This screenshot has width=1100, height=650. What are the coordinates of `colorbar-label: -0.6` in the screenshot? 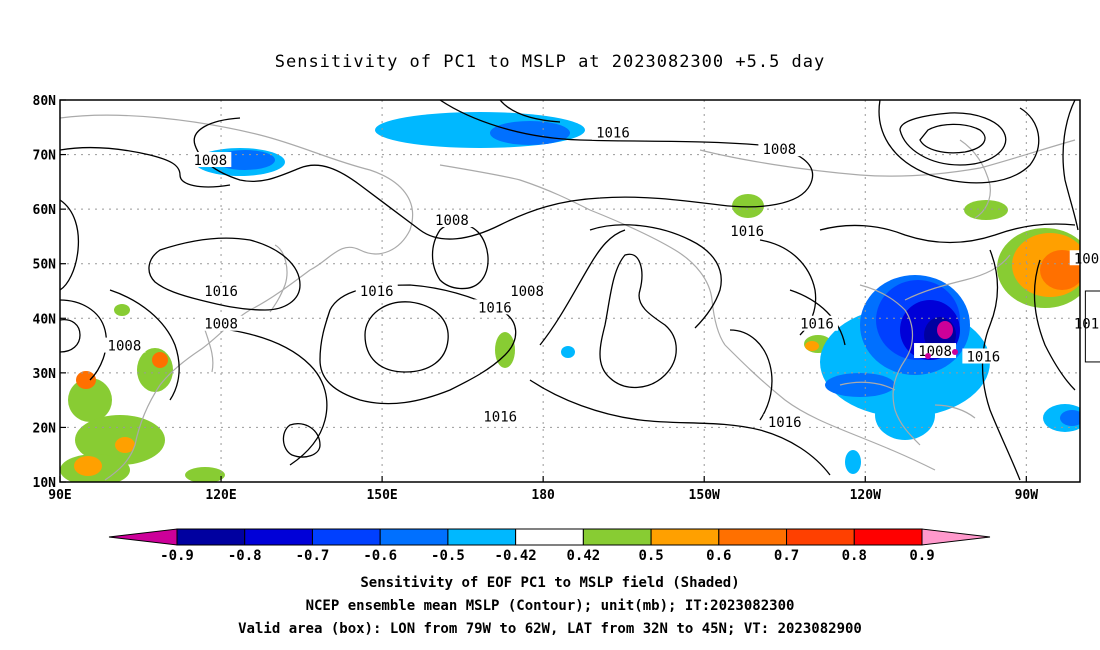 It's located at (380, 556).